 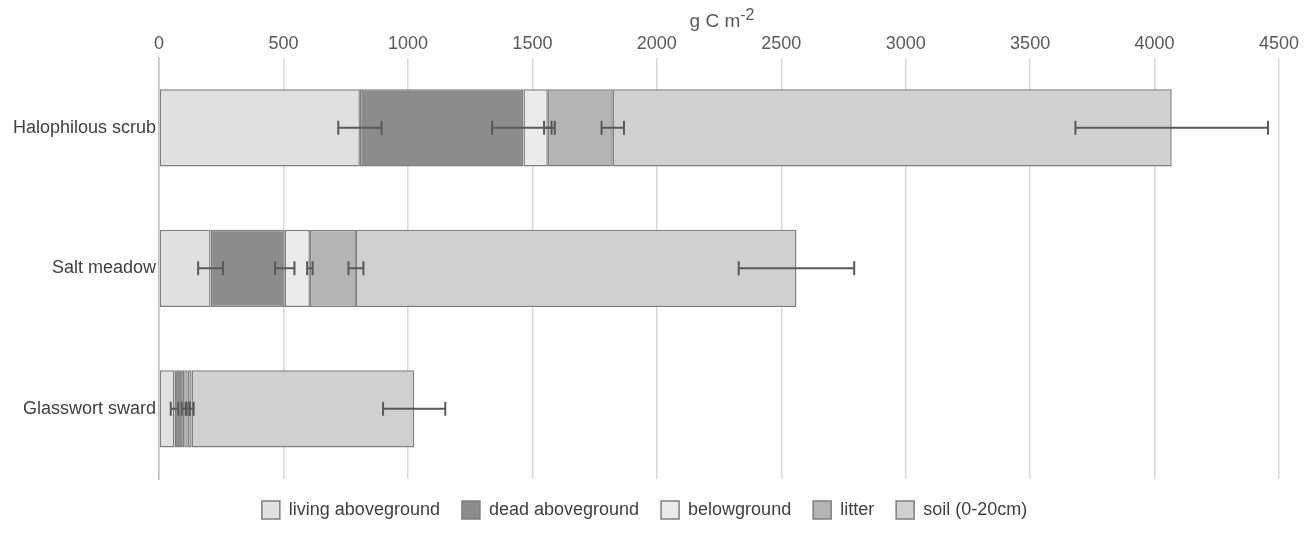 I want to click on legend-label: belowground, so click(x=740, y=508).